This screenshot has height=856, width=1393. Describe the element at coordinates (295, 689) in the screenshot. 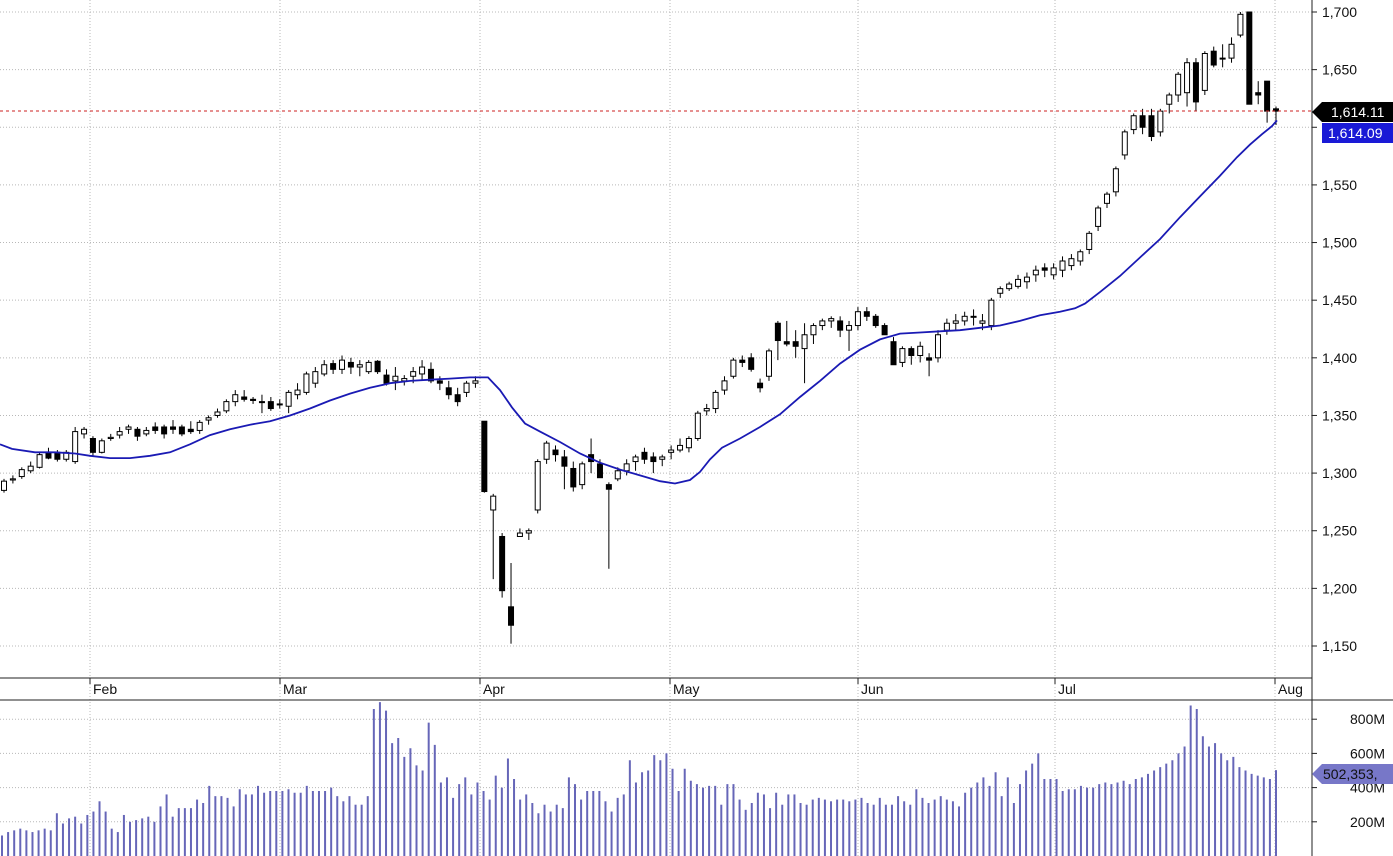

I see `month-label: Mar` at that location.